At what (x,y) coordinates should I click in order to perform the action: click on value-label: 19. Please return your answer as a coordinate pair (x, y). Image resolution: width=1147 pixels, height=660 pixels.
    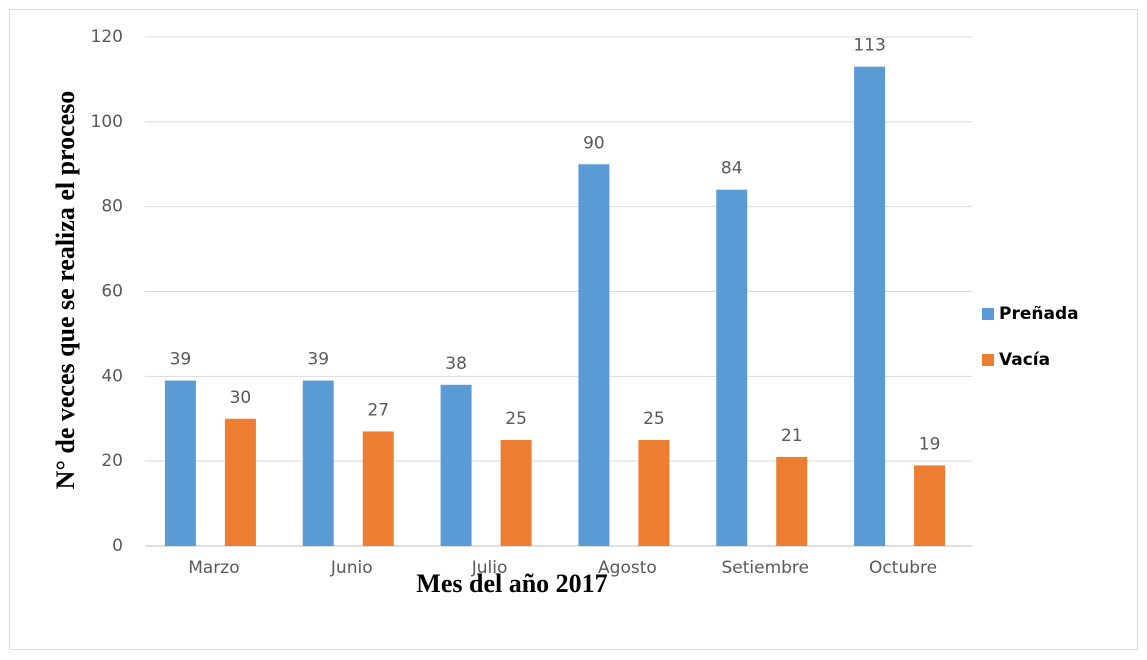
    Looking at the image, I should click on (930, 444).